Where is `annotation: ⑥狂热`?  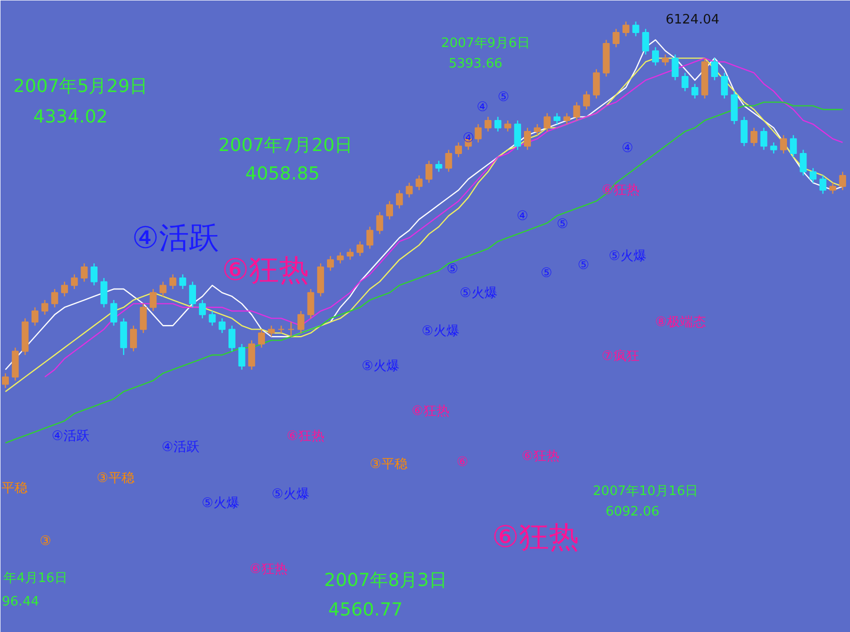 annotation: ⑥狂热 is located at coordinates (265, 270).